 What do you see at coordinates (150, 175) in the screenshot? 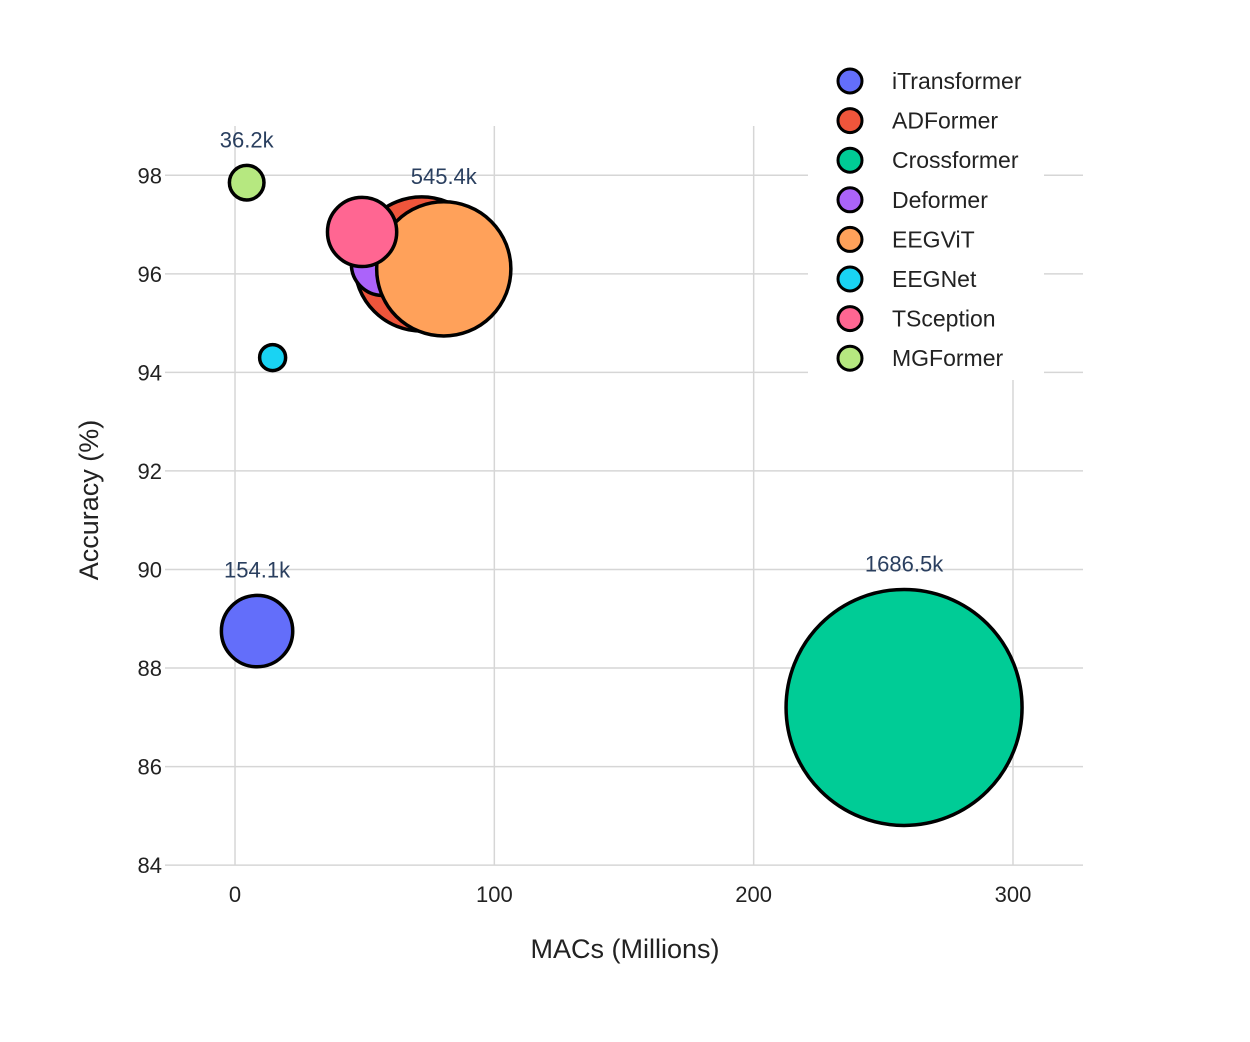
I see `y-tick-label: 98` at bounding box center [150, 175].